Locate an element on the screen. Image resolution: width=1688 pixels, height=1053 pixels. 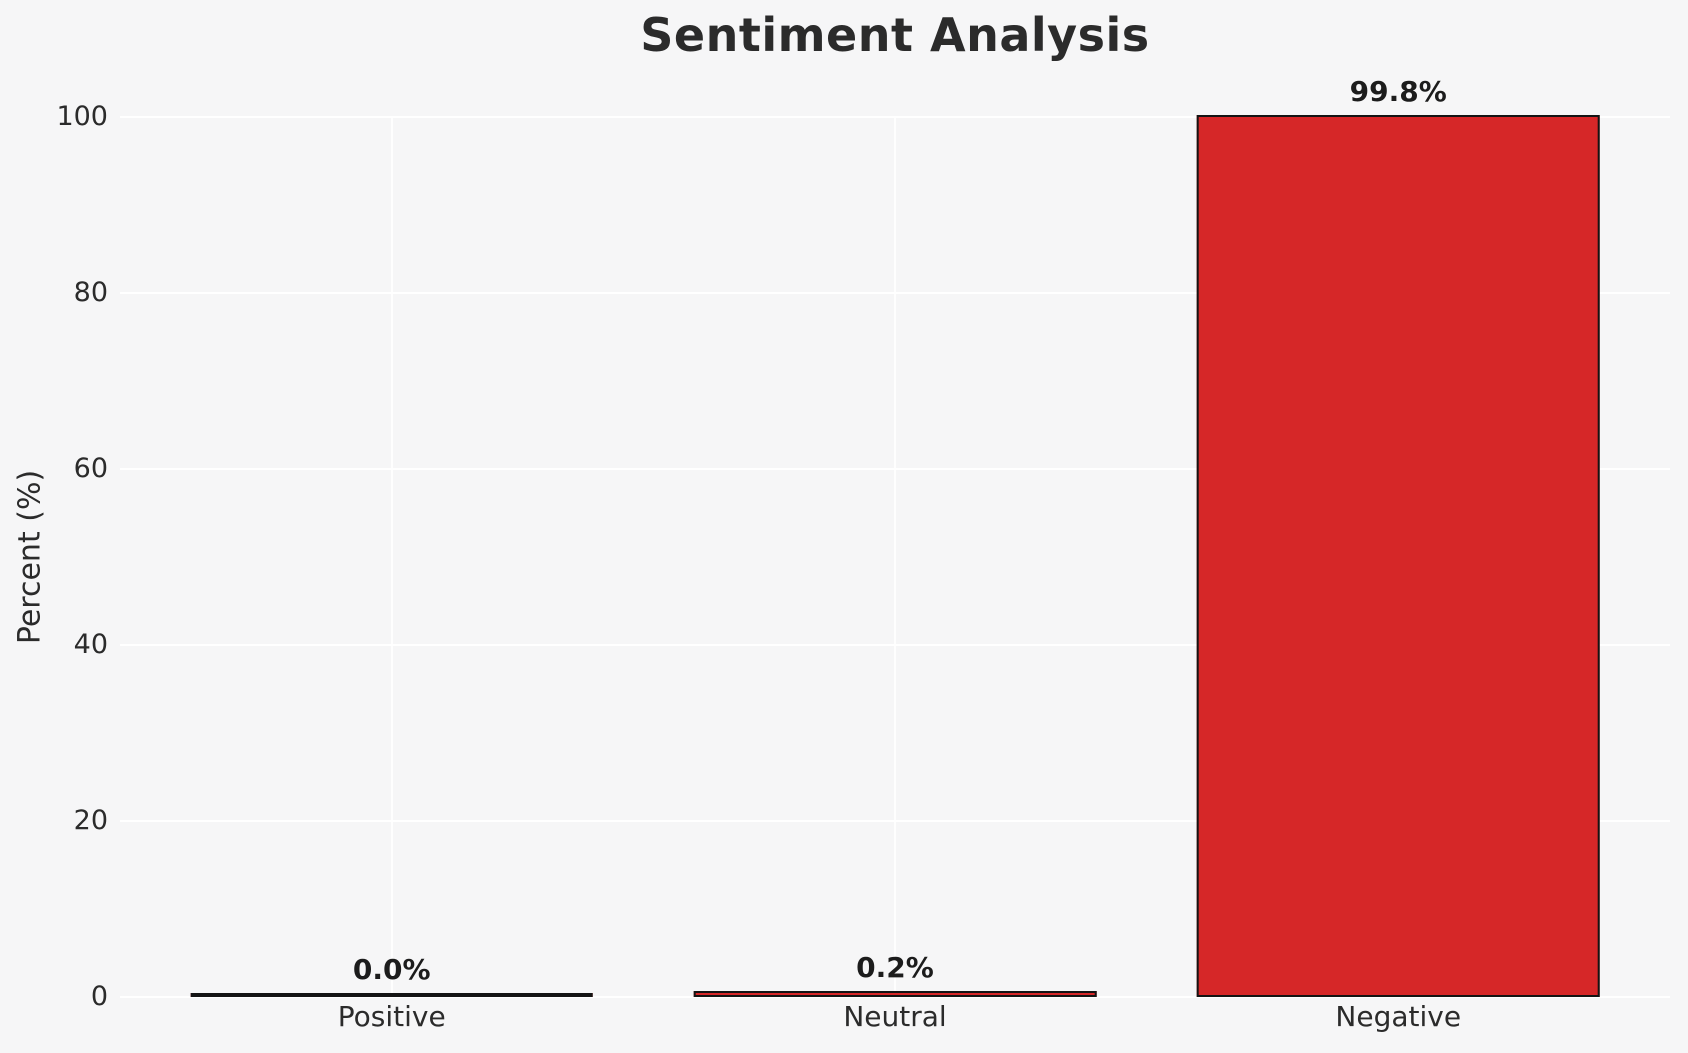
gridline-horizontal is located at coordinates (895, 997).